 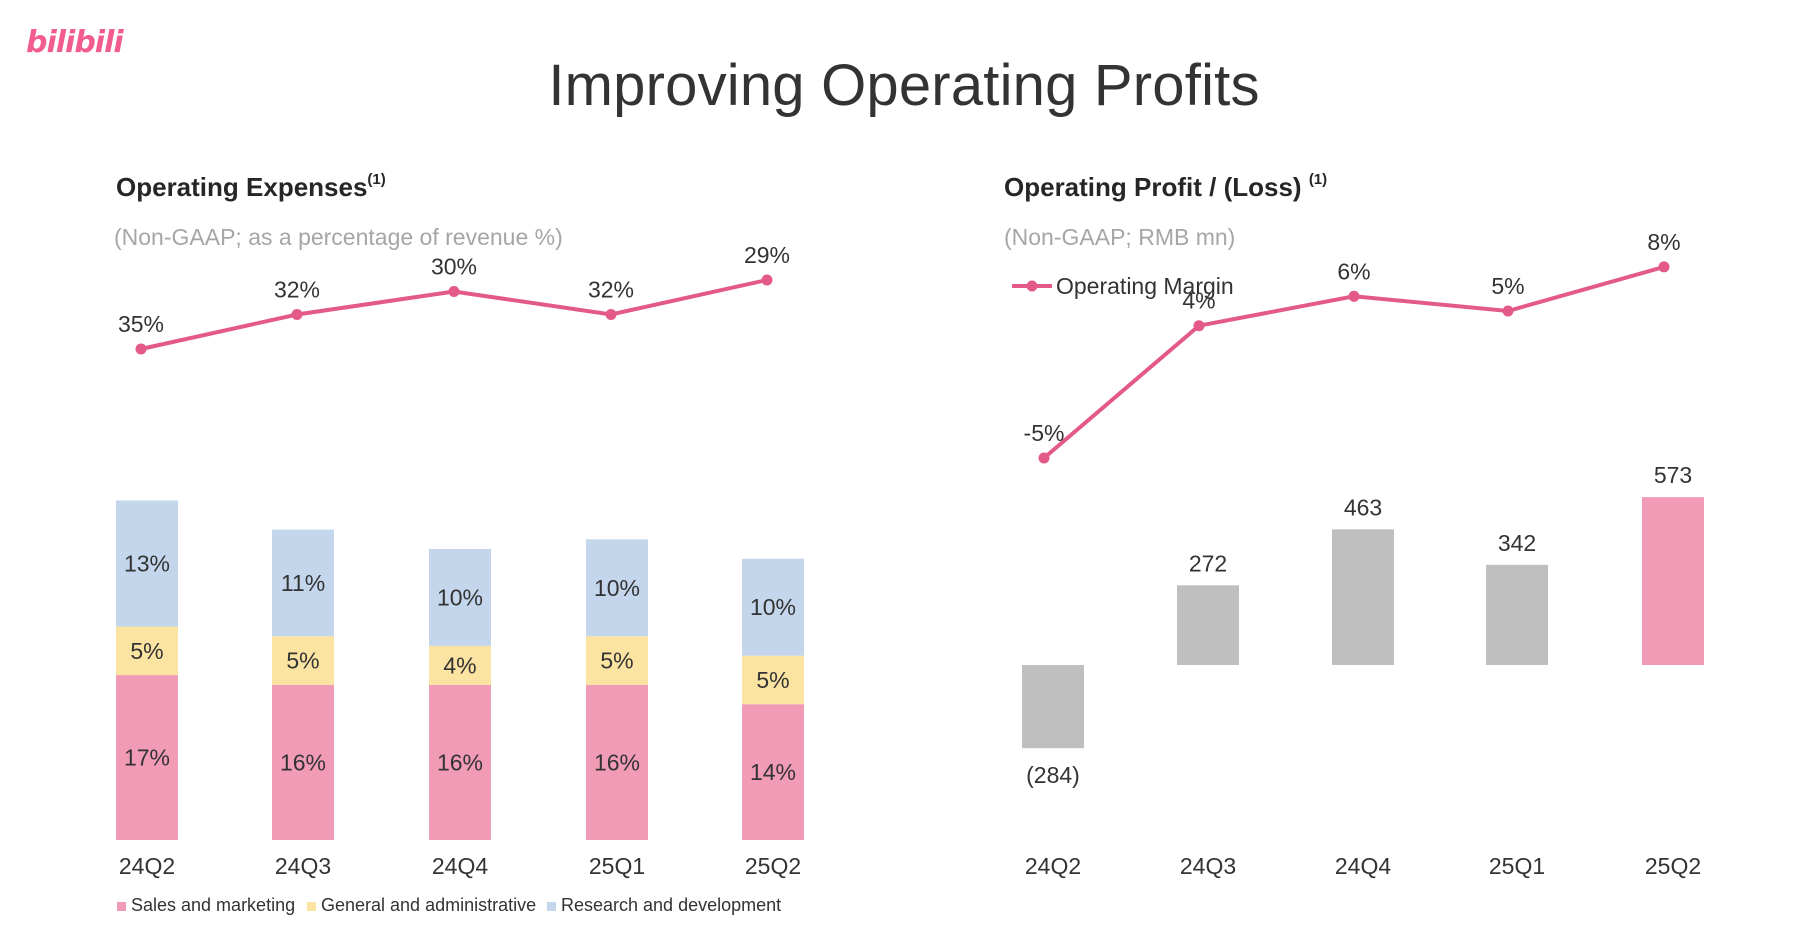 I want to click on expense-line-label-24Q2: 35%, so click(x=141, y=324).